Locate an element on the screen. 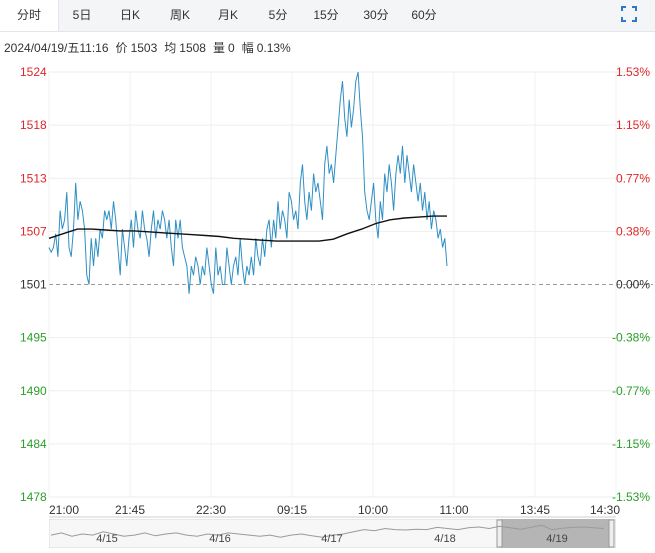 The height and width of the screenshot is (553, 655). volume-label: 量 is located at coordinates (218, 48).